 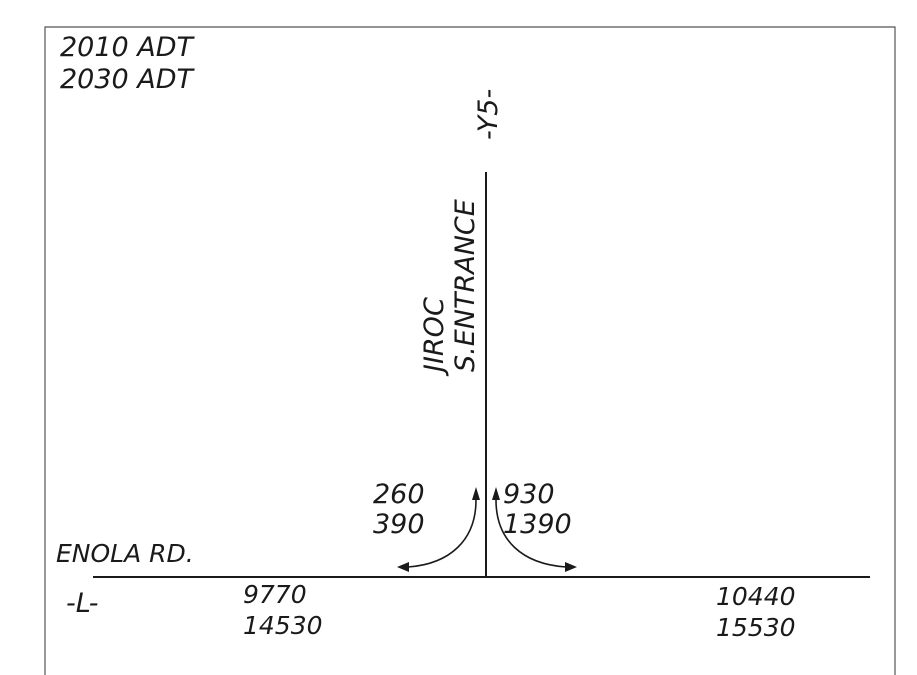 What do you see at coordinates (128, 79) in the screenshot?
I see `legend-2030-adt: 2030 ADT` at bounding box center [128, 79].